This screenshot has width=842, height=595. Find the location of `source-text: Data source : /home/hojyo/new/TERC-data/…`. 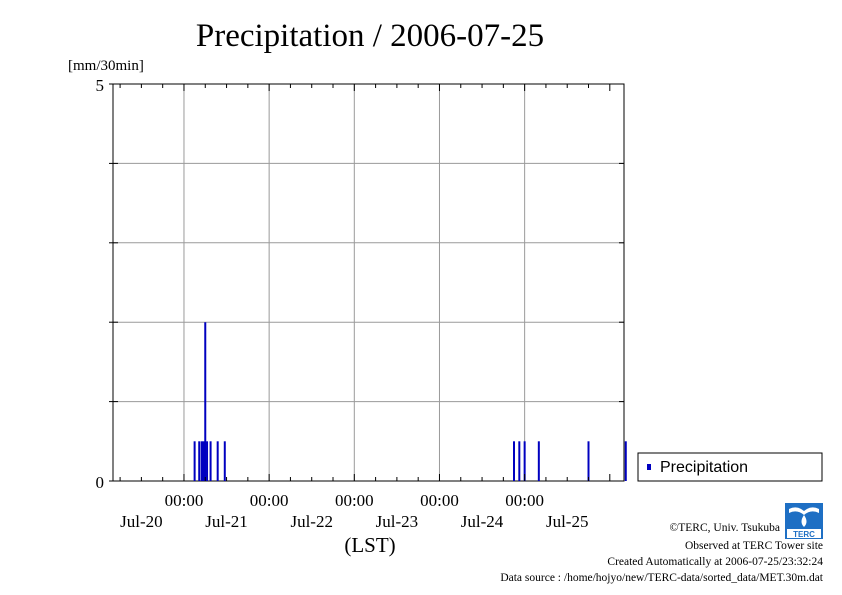

source-text: Data source : /home/hojyo/new/TERC-data/… is located at coordinates (661, 578).